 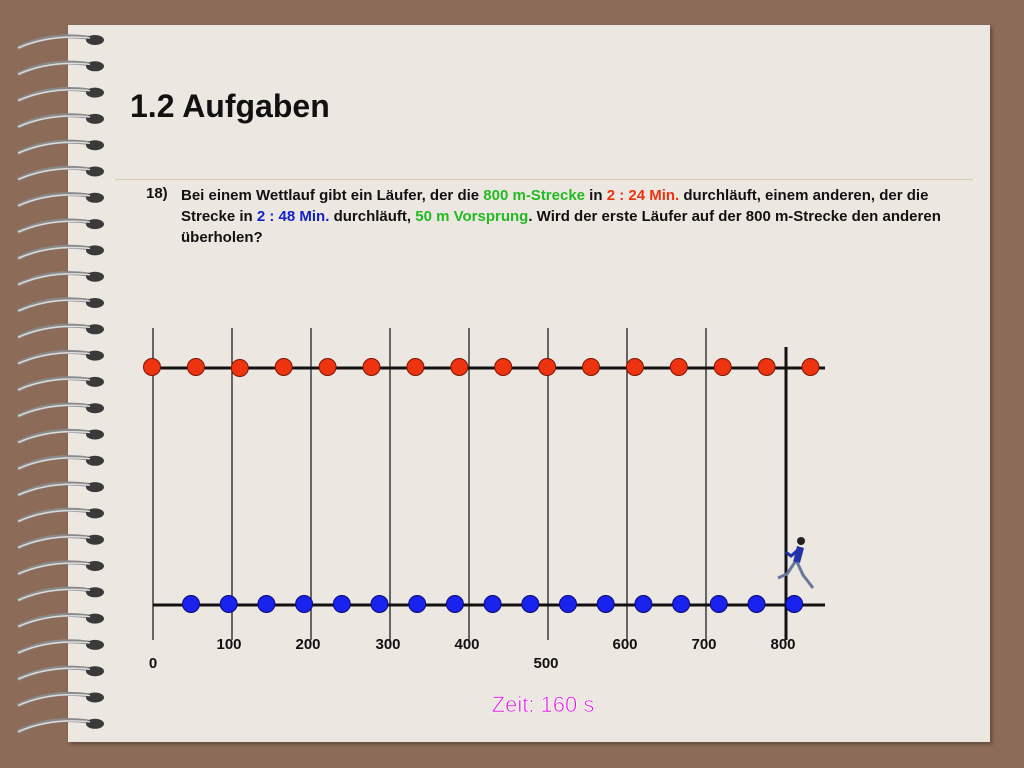 I want to click on axis-label: 0, so click(x=153, y=663).